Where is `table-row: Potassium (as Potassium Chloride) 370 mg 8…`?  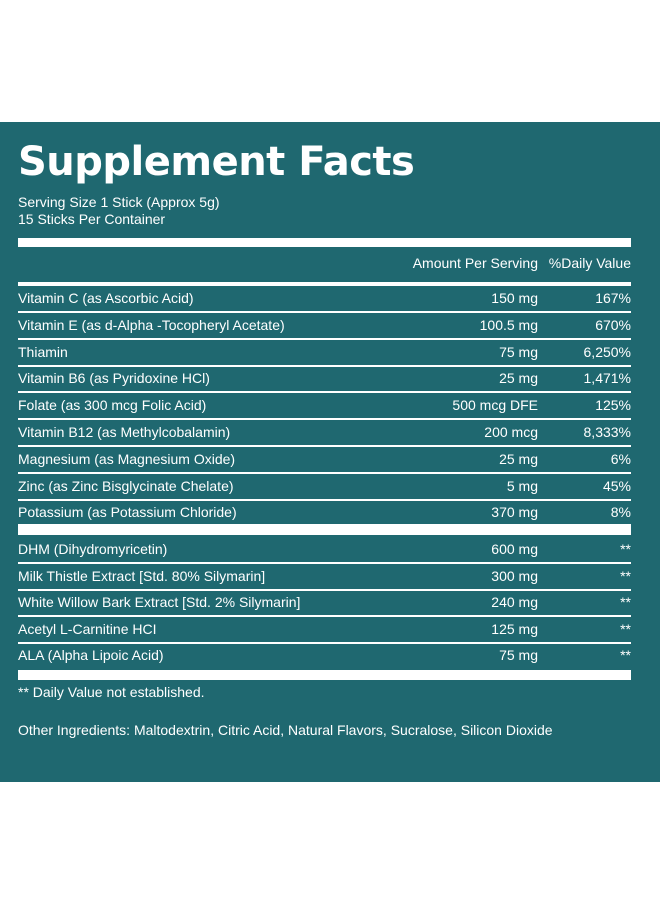 table-row: Potassium (as Potassium Chloride) 370 mg 8… is located at coordinates (324, 512).